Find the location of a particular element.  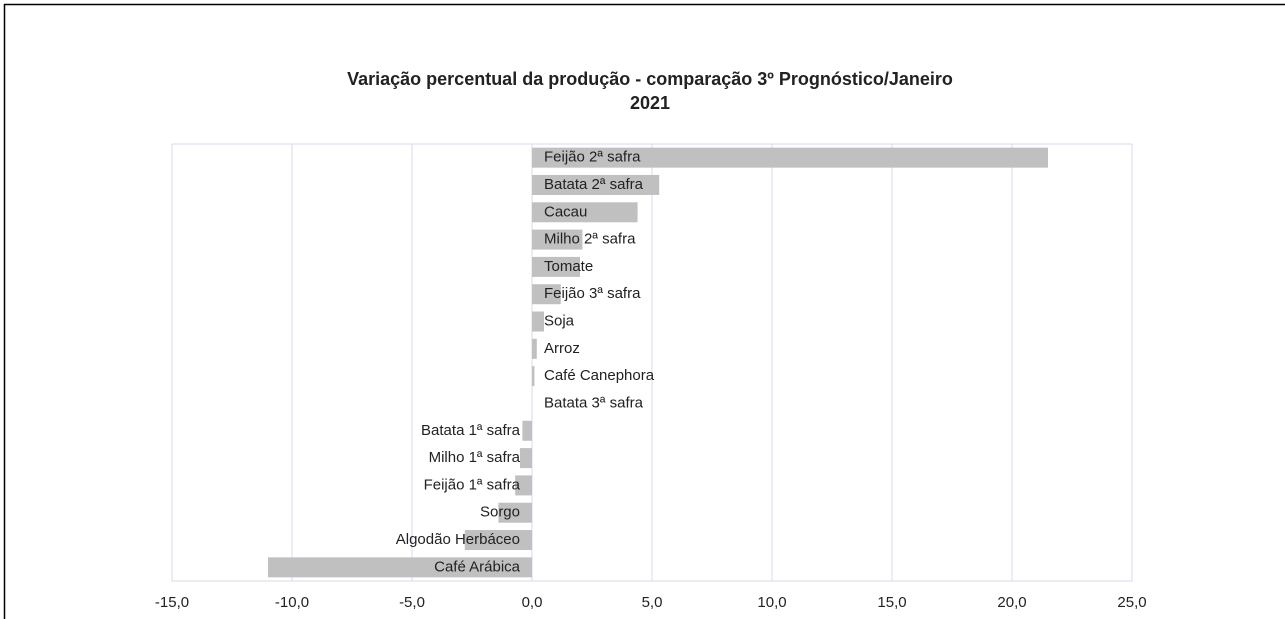

category-label: Batata 1ª safra is located at coordinates (471, 430).